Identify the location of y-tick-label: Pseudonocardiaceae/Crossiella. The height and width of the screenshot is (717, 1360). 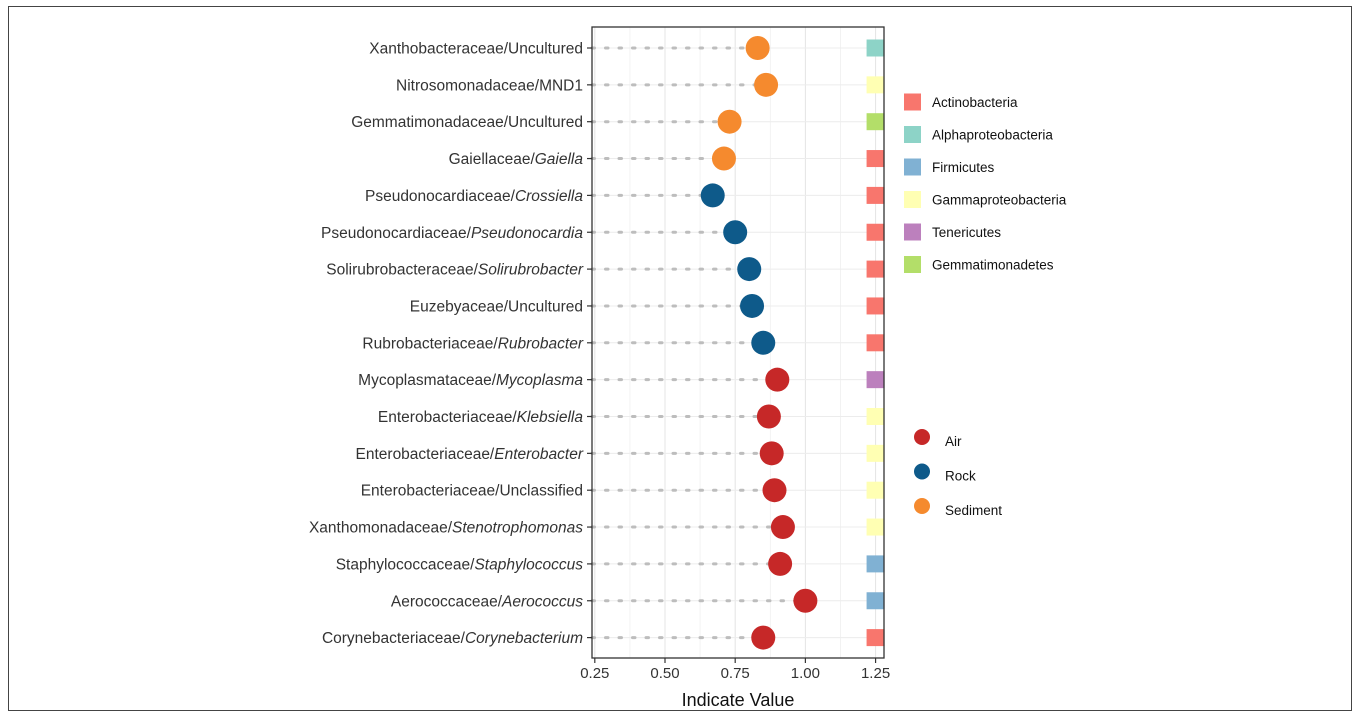
(474, 196).